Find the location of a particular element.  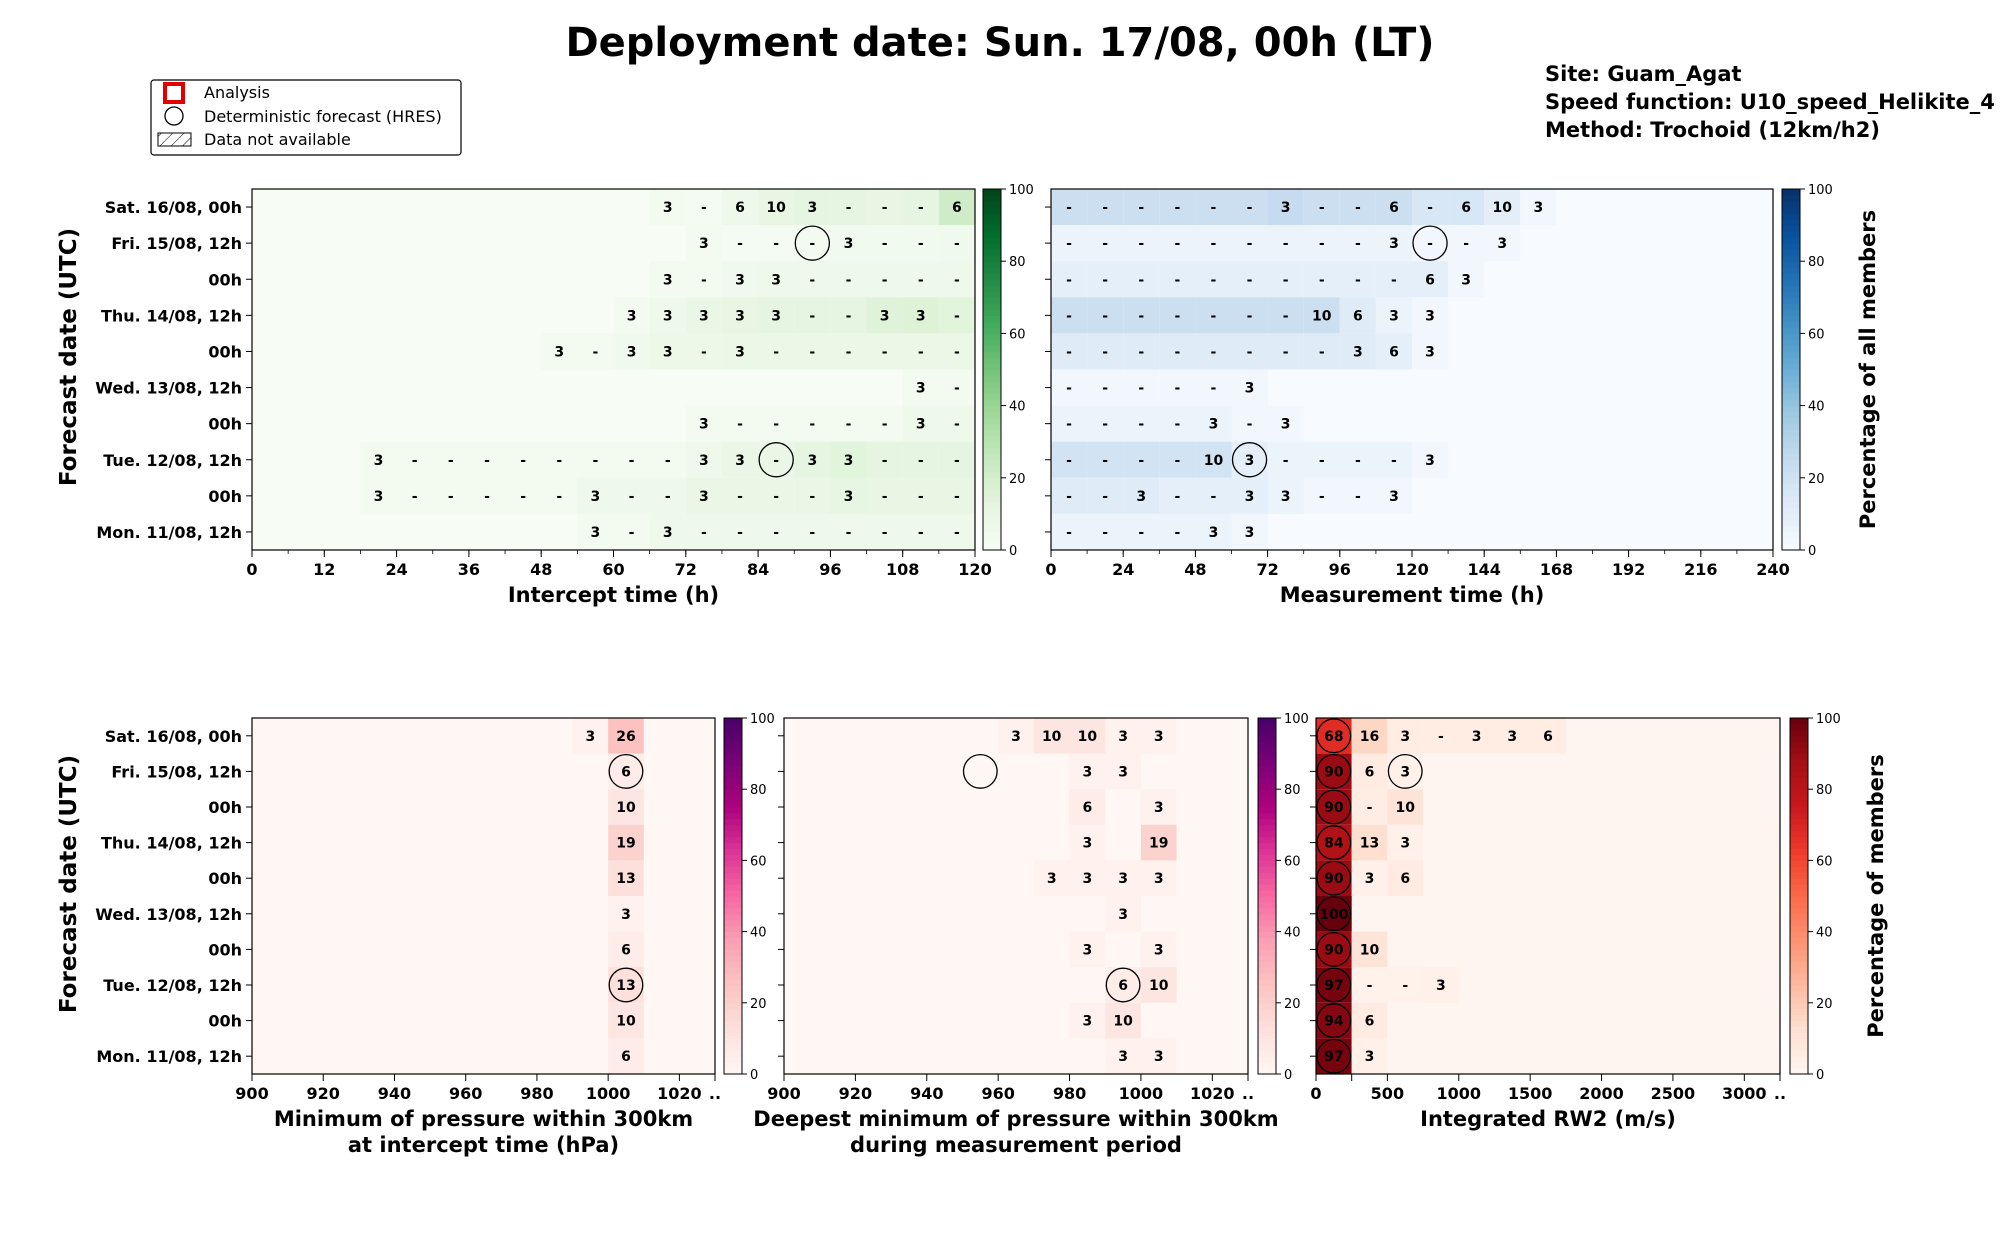

x-axis-label: Deepest minimum of pressure within 300km is located at coordinates (1015, 1119).